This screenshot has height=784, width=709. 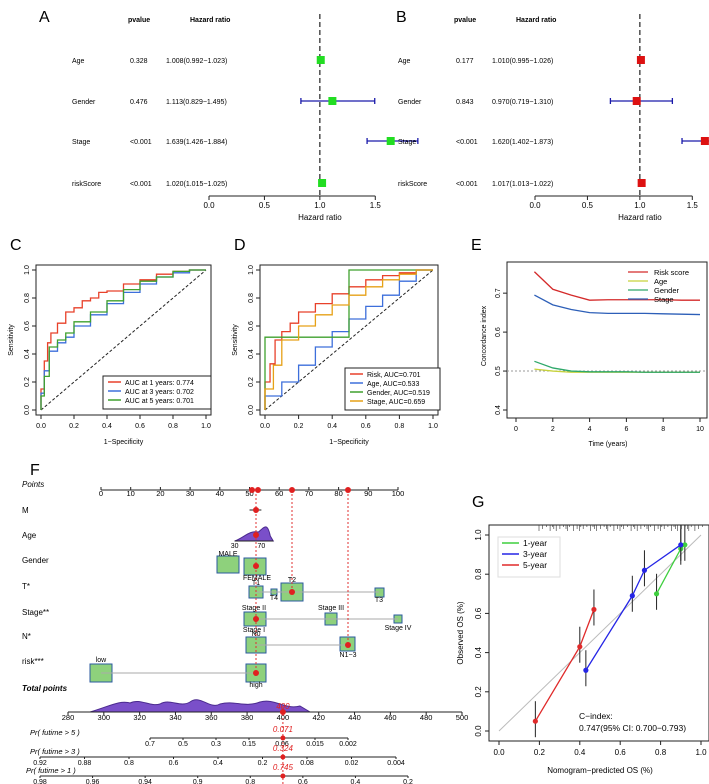 I want to click on x-tick-label: 0, so click(x=516, y=429).